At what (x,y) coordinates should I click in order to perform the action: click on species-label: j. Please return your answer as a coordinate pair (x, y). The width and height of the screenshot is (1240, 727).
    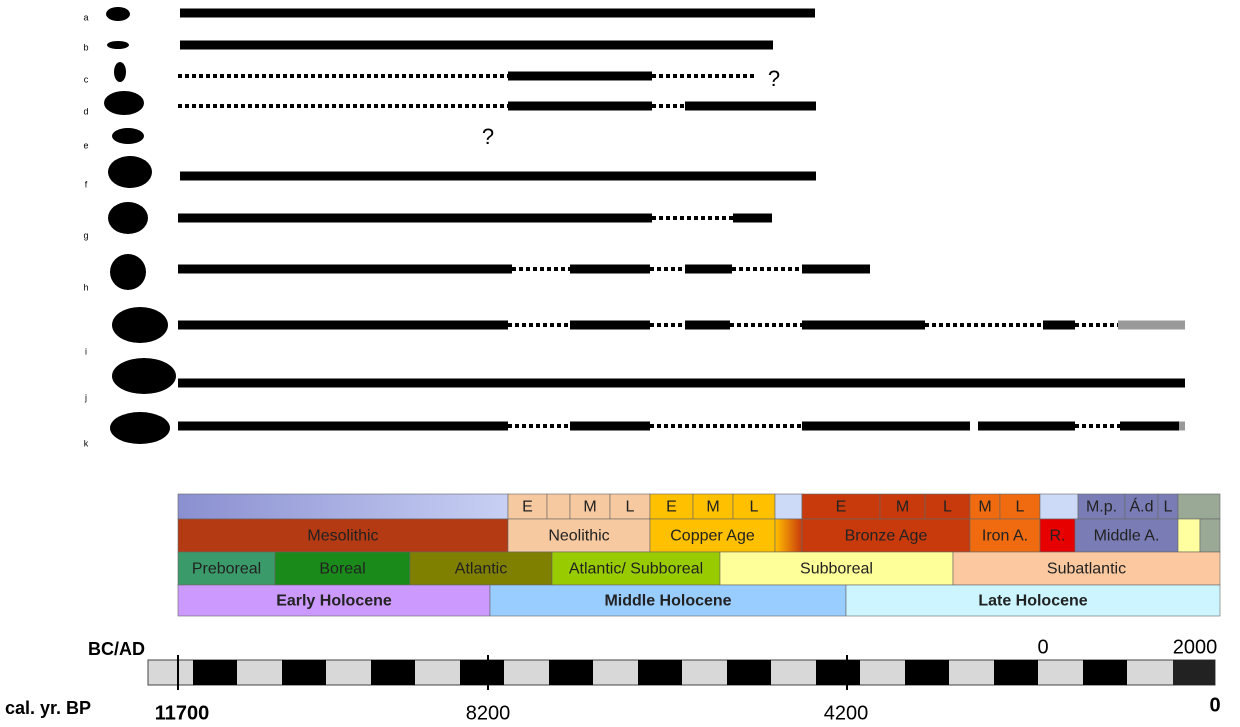
    Looking at the image, I should click on (85, 397).